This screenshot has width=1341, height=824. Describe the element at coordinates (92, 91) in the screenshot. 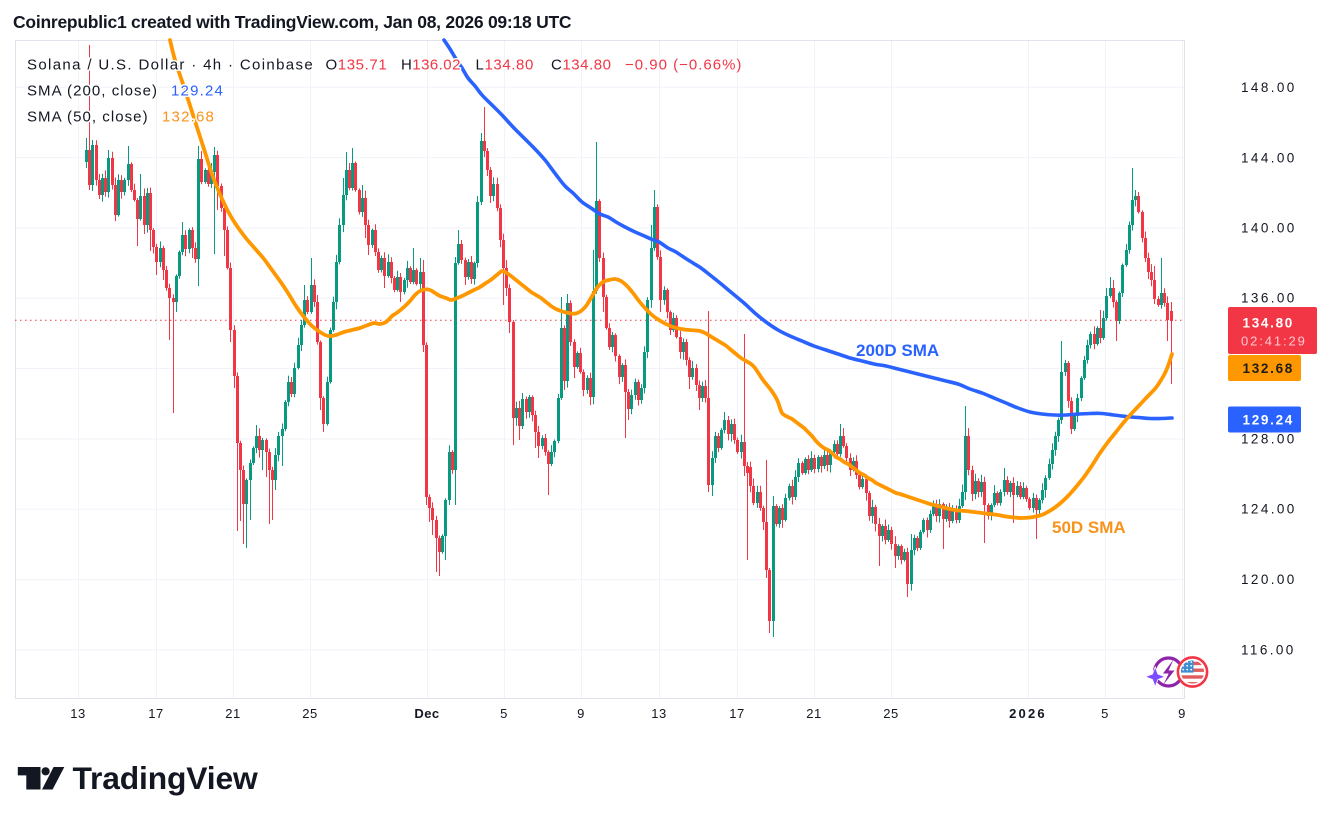

I see `svg-text: SMA (200, close)` at that location.